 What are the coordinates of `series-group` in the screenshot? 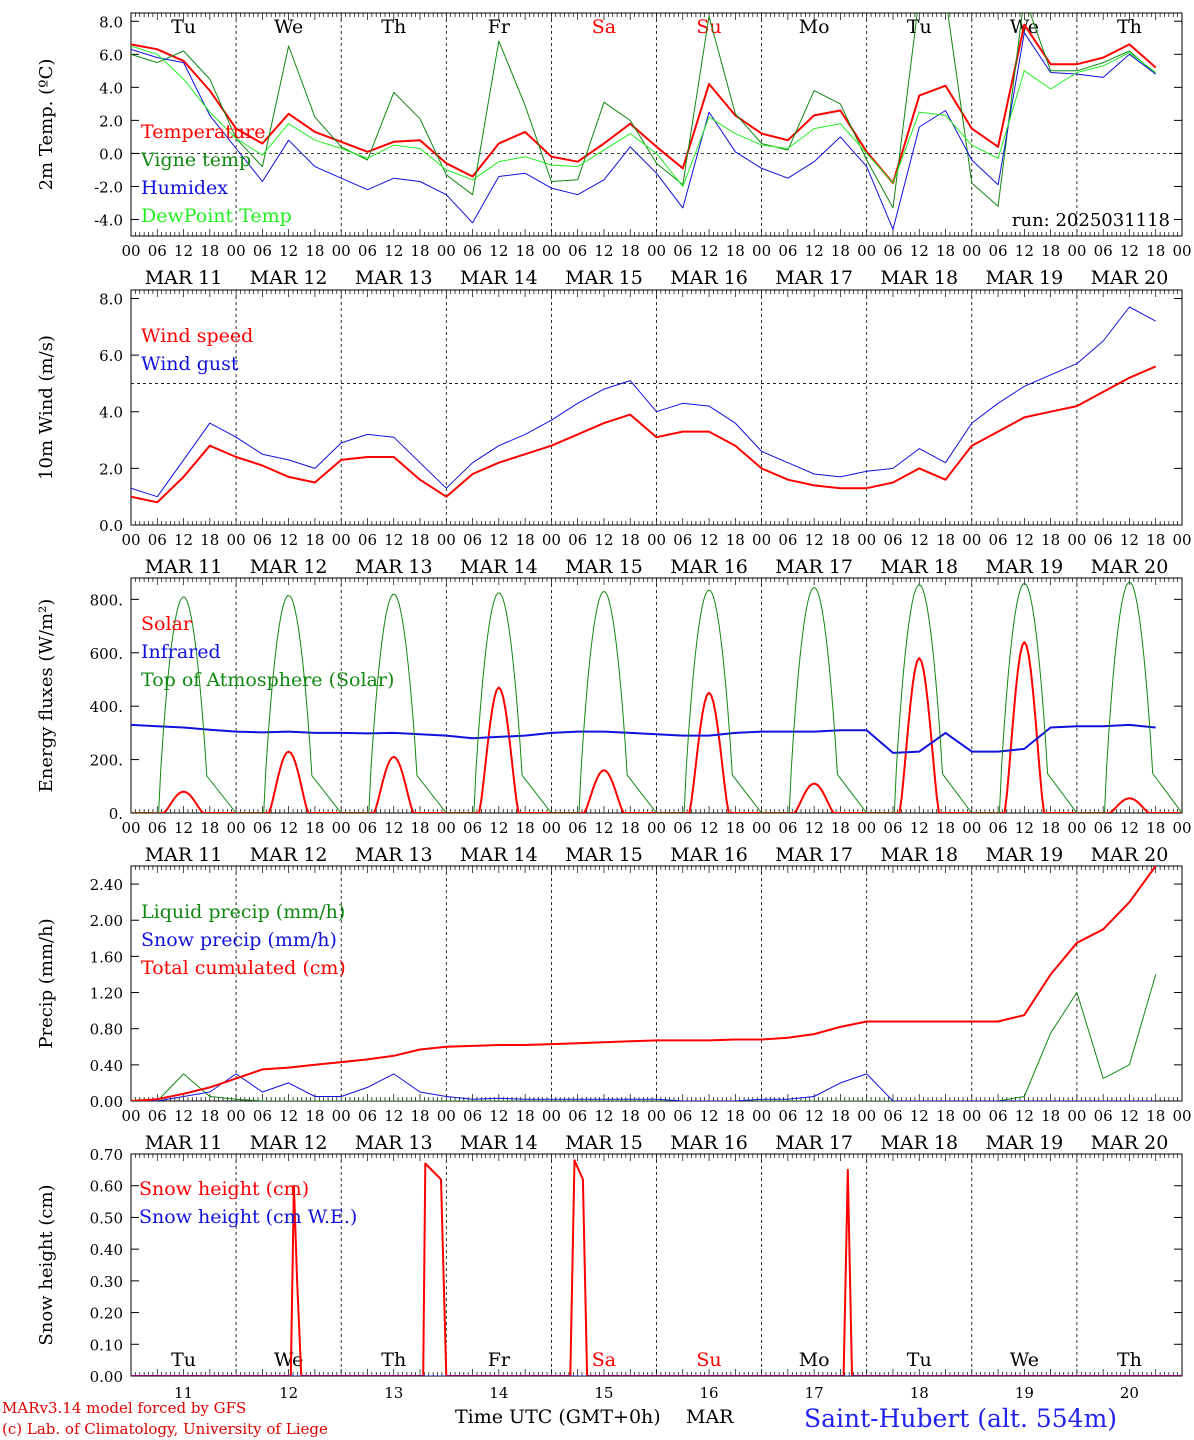 It's located at (644, 121).